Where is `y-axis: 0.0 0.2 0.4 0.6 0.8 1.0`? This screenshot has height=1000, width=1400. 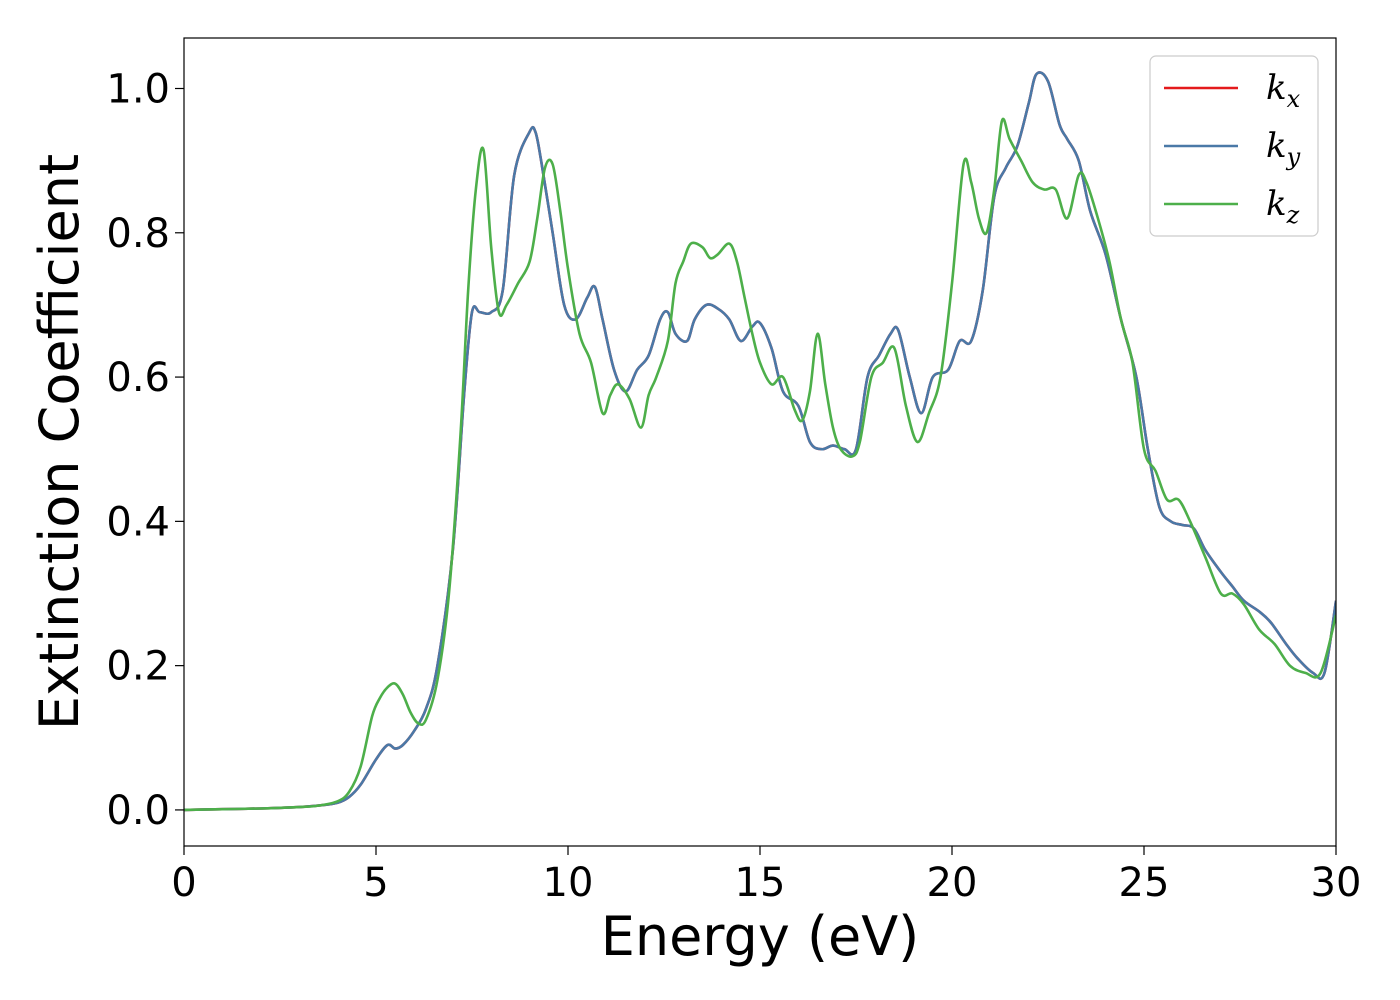
y-axis: 0.0 0.2 0.4 0.6 0.8 1.0 is located at coordinates (145, 450).